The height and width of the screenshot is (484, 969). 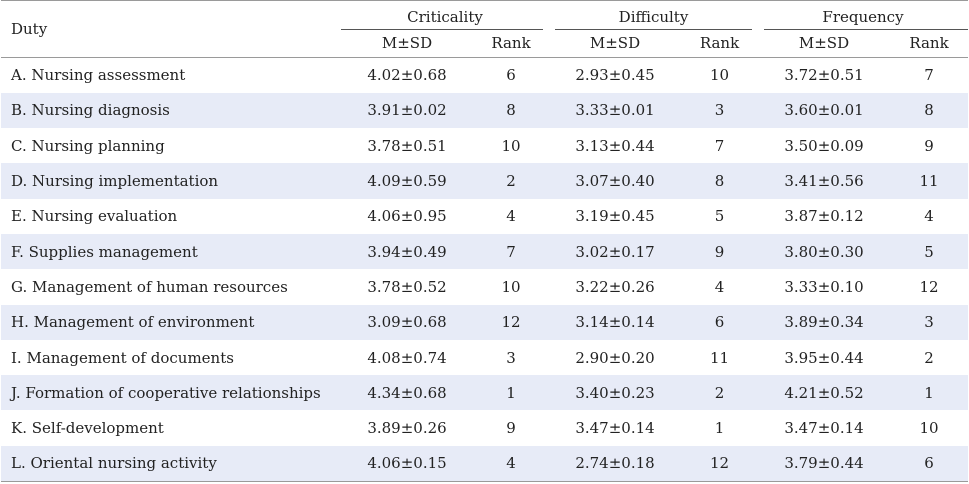 I want to click on difficulty-header: Difficulty, so click(x=653, y=15).